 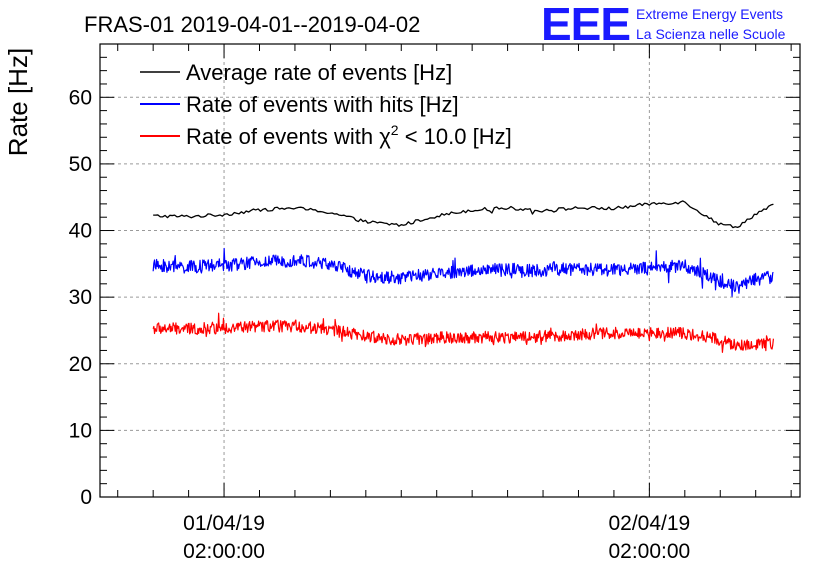 I want to click on legend-chi2-suffix: < 10.0 [Hz], so click(x=455, y=136).